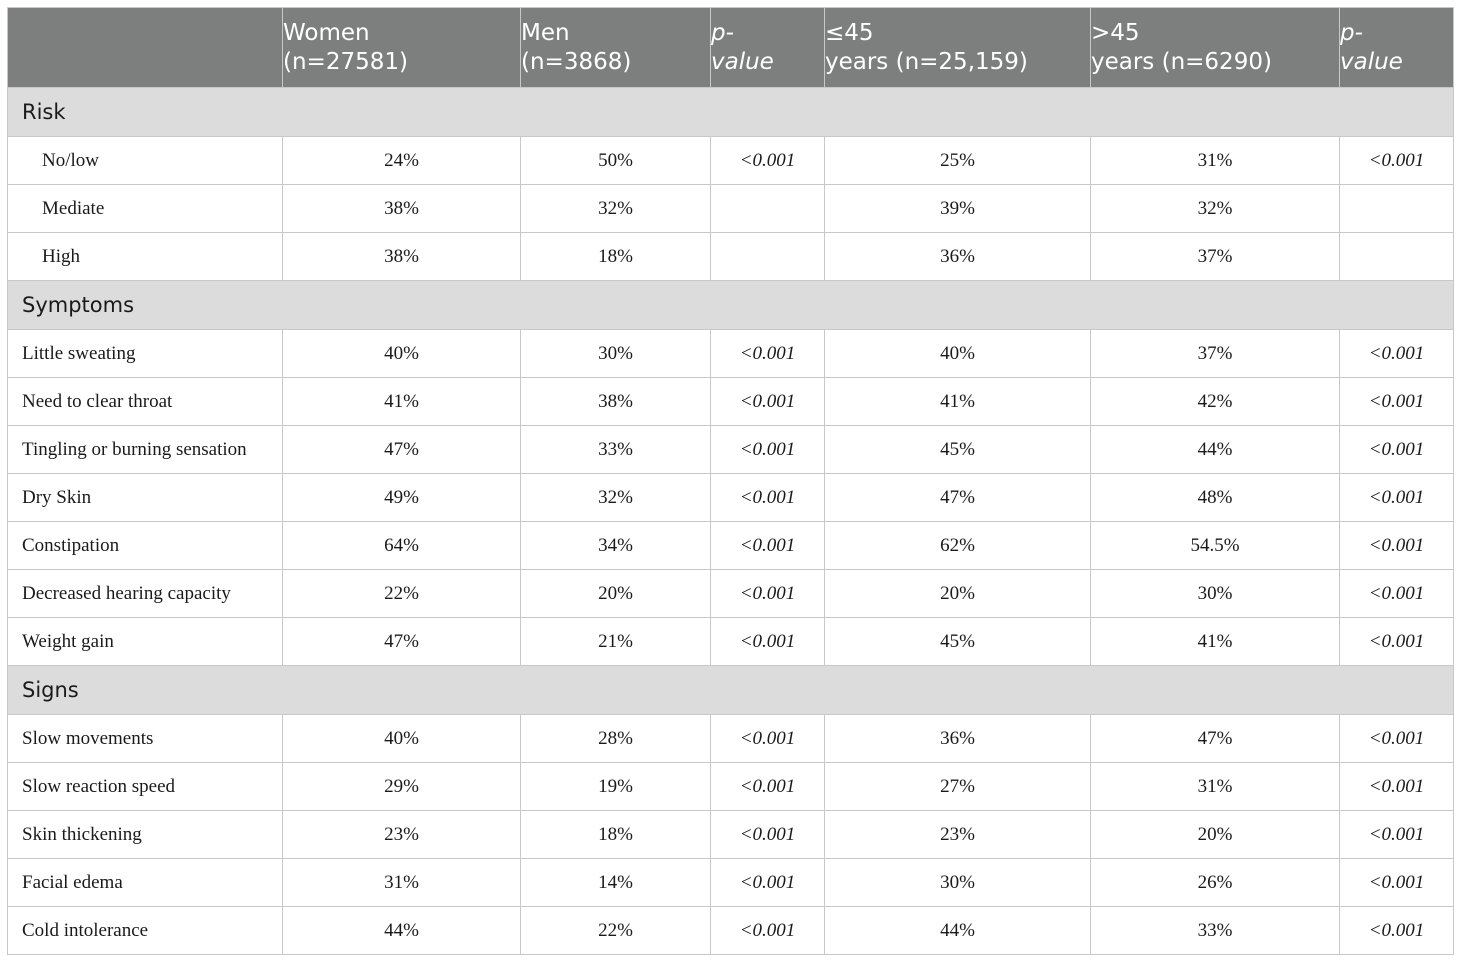 This screenshot has width=1460, height=971. I want to click on value-cell: 19%, so click(615, 786).